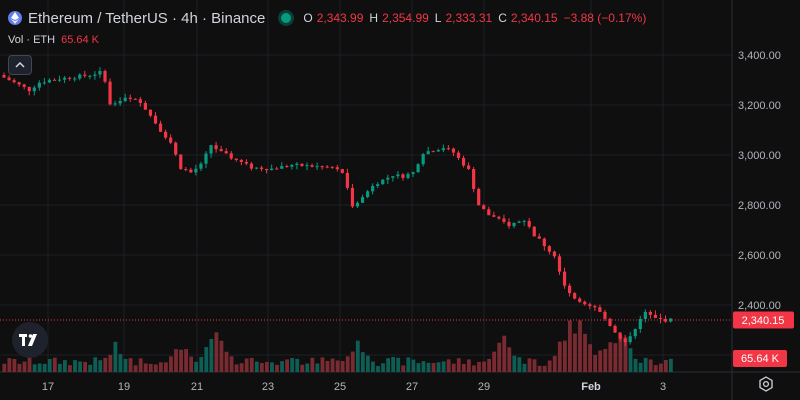 Image resolution: width=800 pixels, height=400 pixels. Describe the element at coordinates (534, 18) in the screenshot. I see `close-value: 2,340.15` at that location.